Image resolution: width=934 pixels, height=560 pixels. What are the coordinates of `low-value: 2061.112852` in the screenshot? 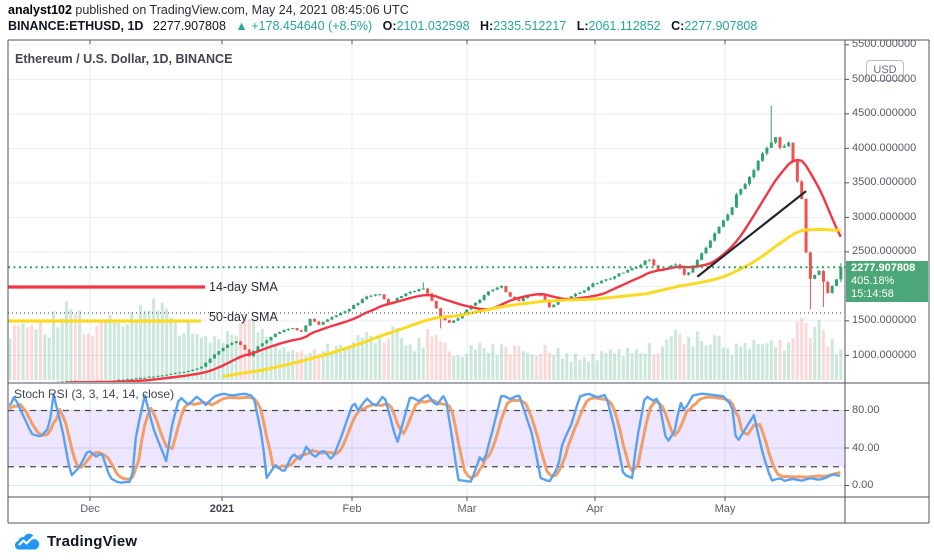 It's located at (624, 26).